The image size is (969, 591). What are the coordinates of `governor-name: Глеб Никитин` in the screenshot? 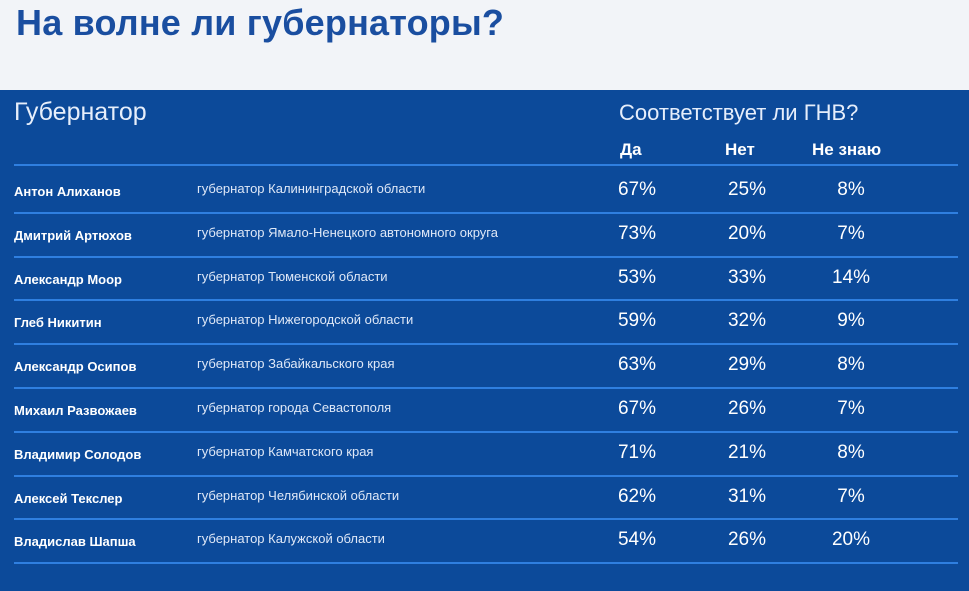 It's located at (58, 323).